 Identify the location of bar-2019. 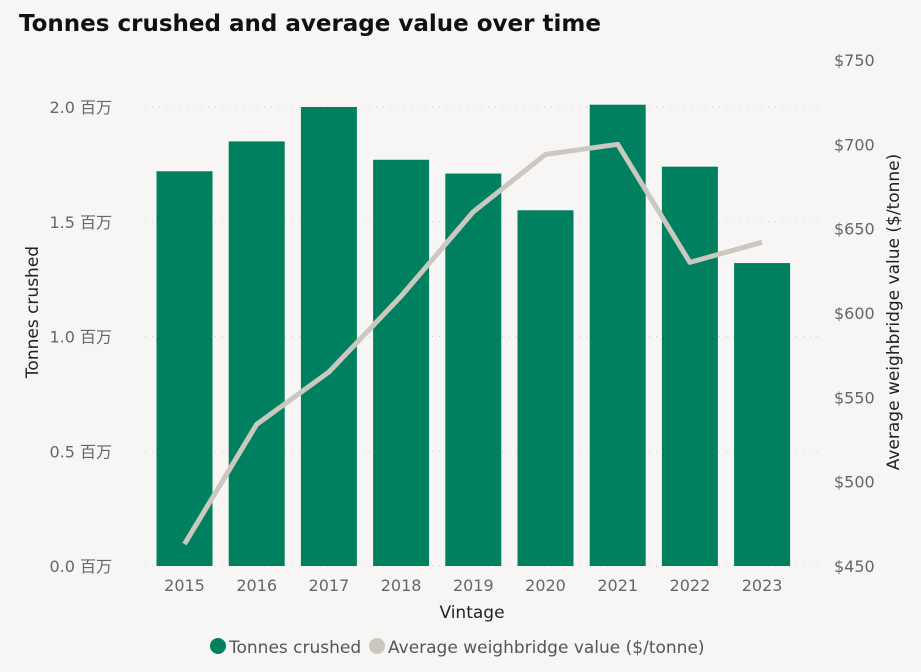
(473, 369).